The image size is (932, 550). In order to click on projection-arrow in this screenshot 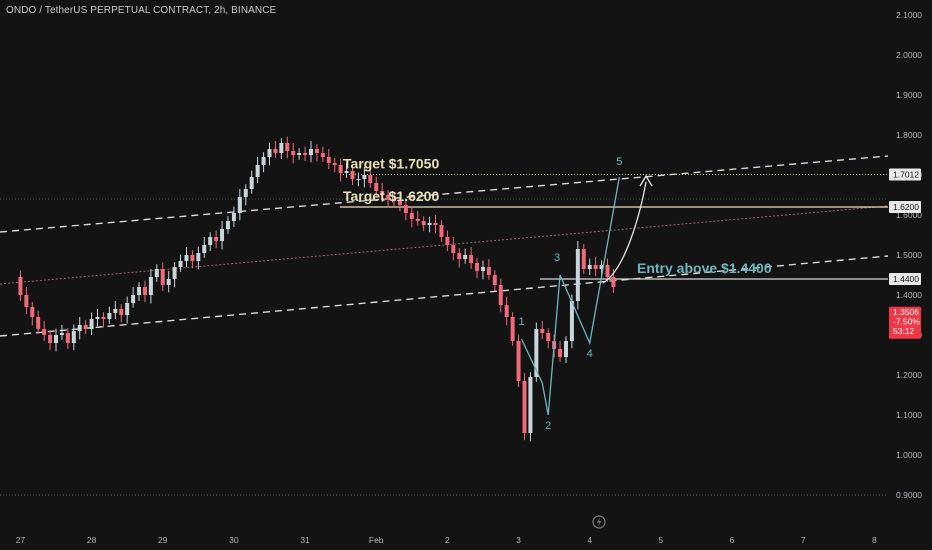, I will do `click(624, 232)`.